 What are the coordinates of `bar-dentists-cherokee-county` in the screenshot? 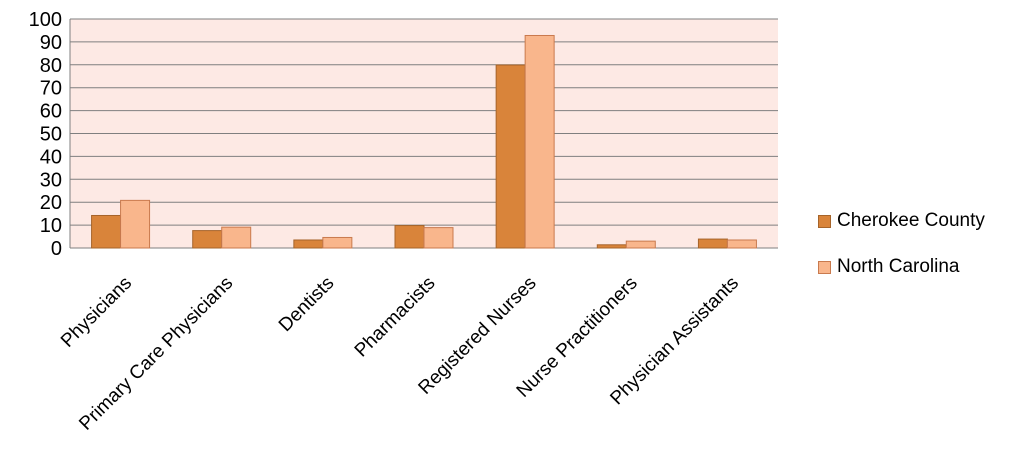 It's located at (308, 244).